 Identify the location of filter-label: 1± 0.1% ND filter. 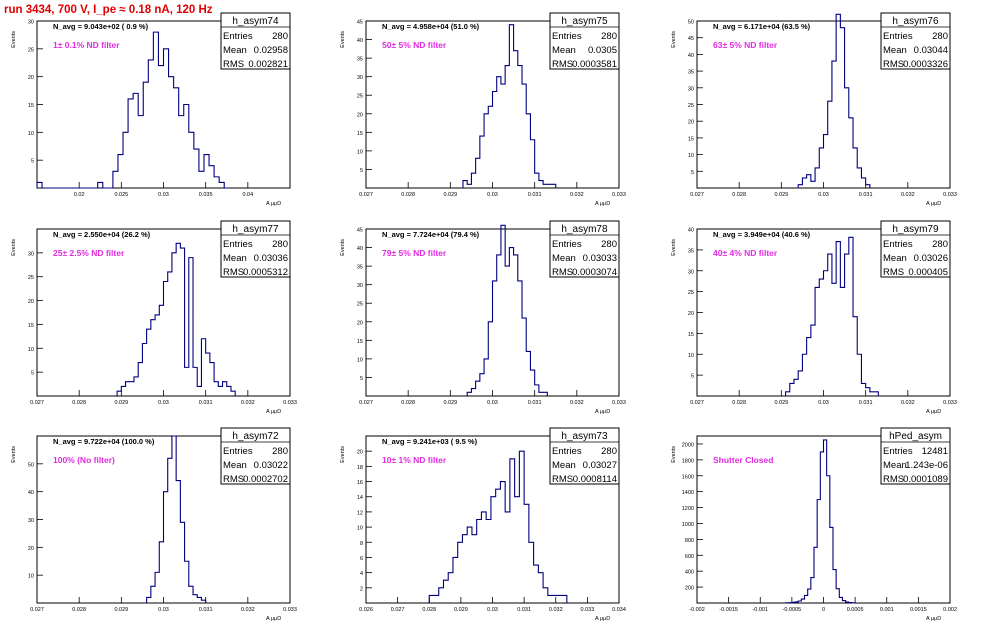
(86, 45).